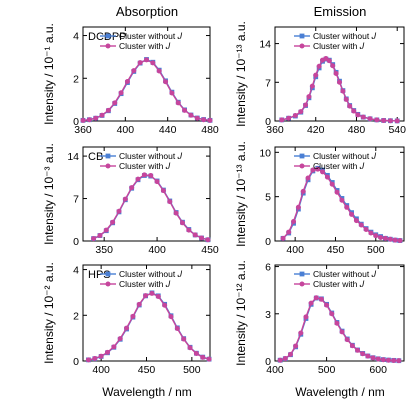  What do you see at coordinates (76, 200) in the screenshot?
I see `y-tick-label: 7` at bounding box center [76, 200].